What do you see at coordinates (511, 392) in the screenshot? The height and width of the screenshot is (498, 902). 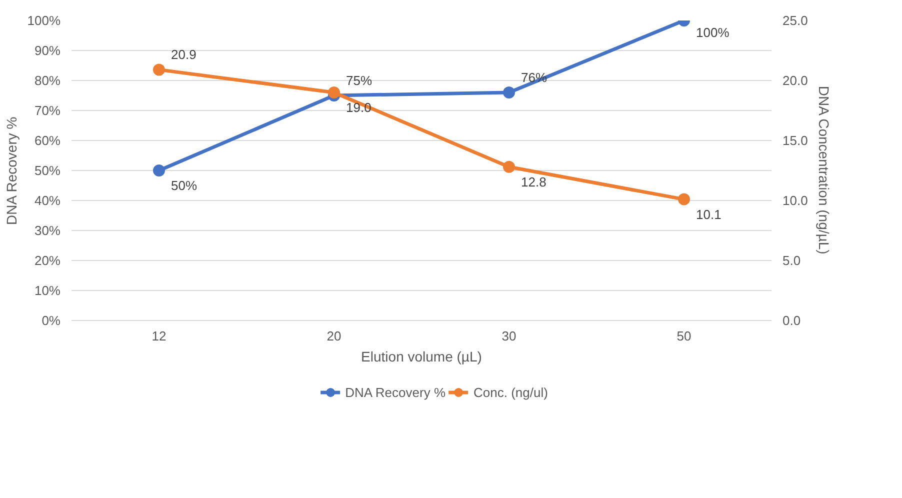 I see `legend-label: Conc. (ng/ul)` at bounding box center [511, 392].